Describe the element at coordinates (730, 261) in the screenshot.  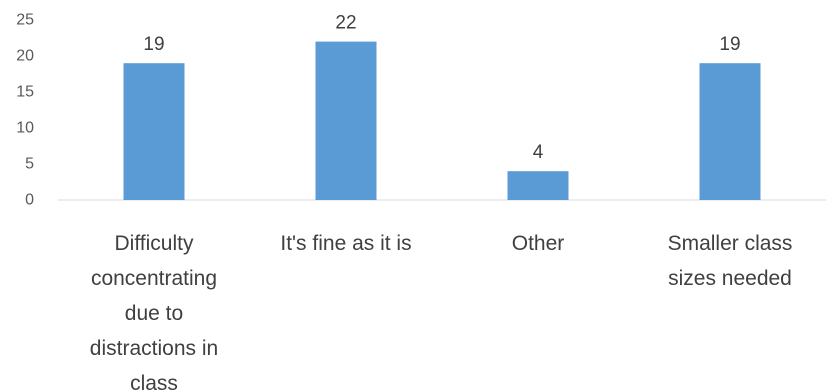
I see `category-label: Smaller class sizes needed` at that location.